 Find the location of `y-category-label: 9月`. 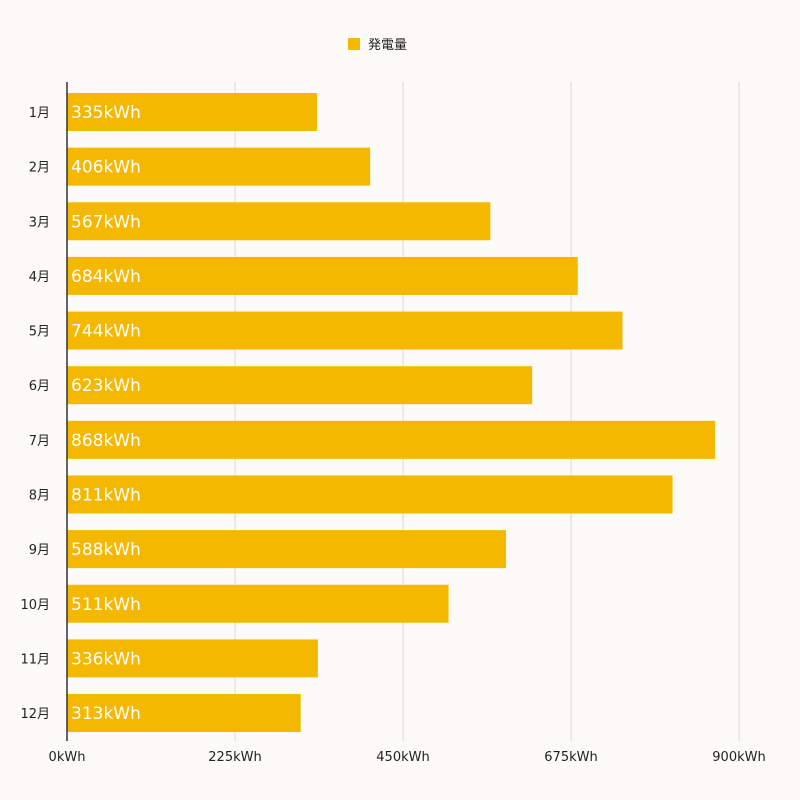

y-category-label: 9月 is located at coordinates (39, 550).